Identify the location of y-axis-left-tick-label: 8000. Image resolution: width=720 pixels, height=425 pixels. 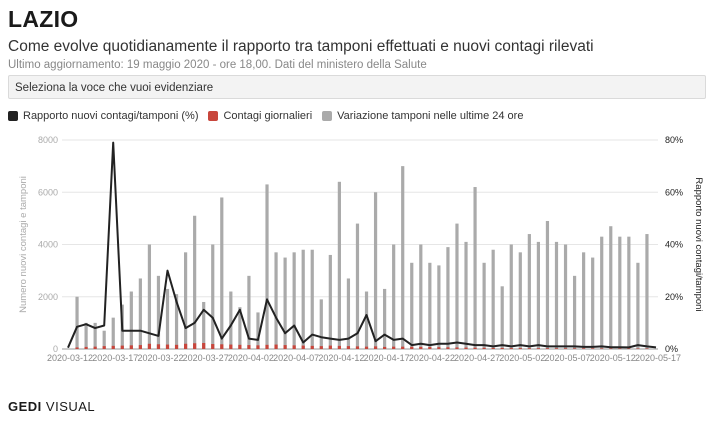
(48, 140).